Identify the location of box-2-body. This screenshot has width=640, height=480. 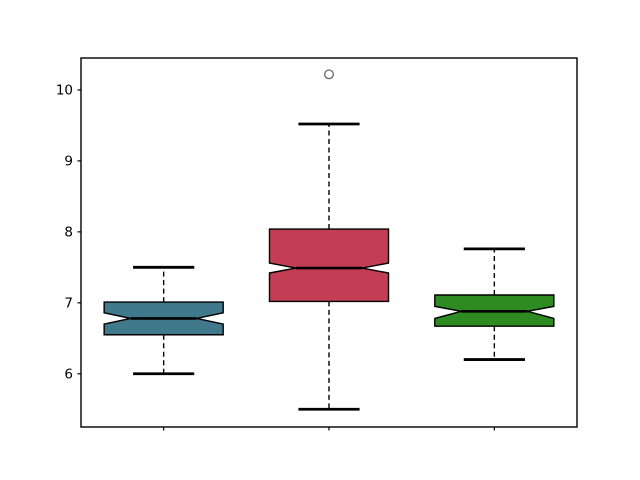
(329, 265).